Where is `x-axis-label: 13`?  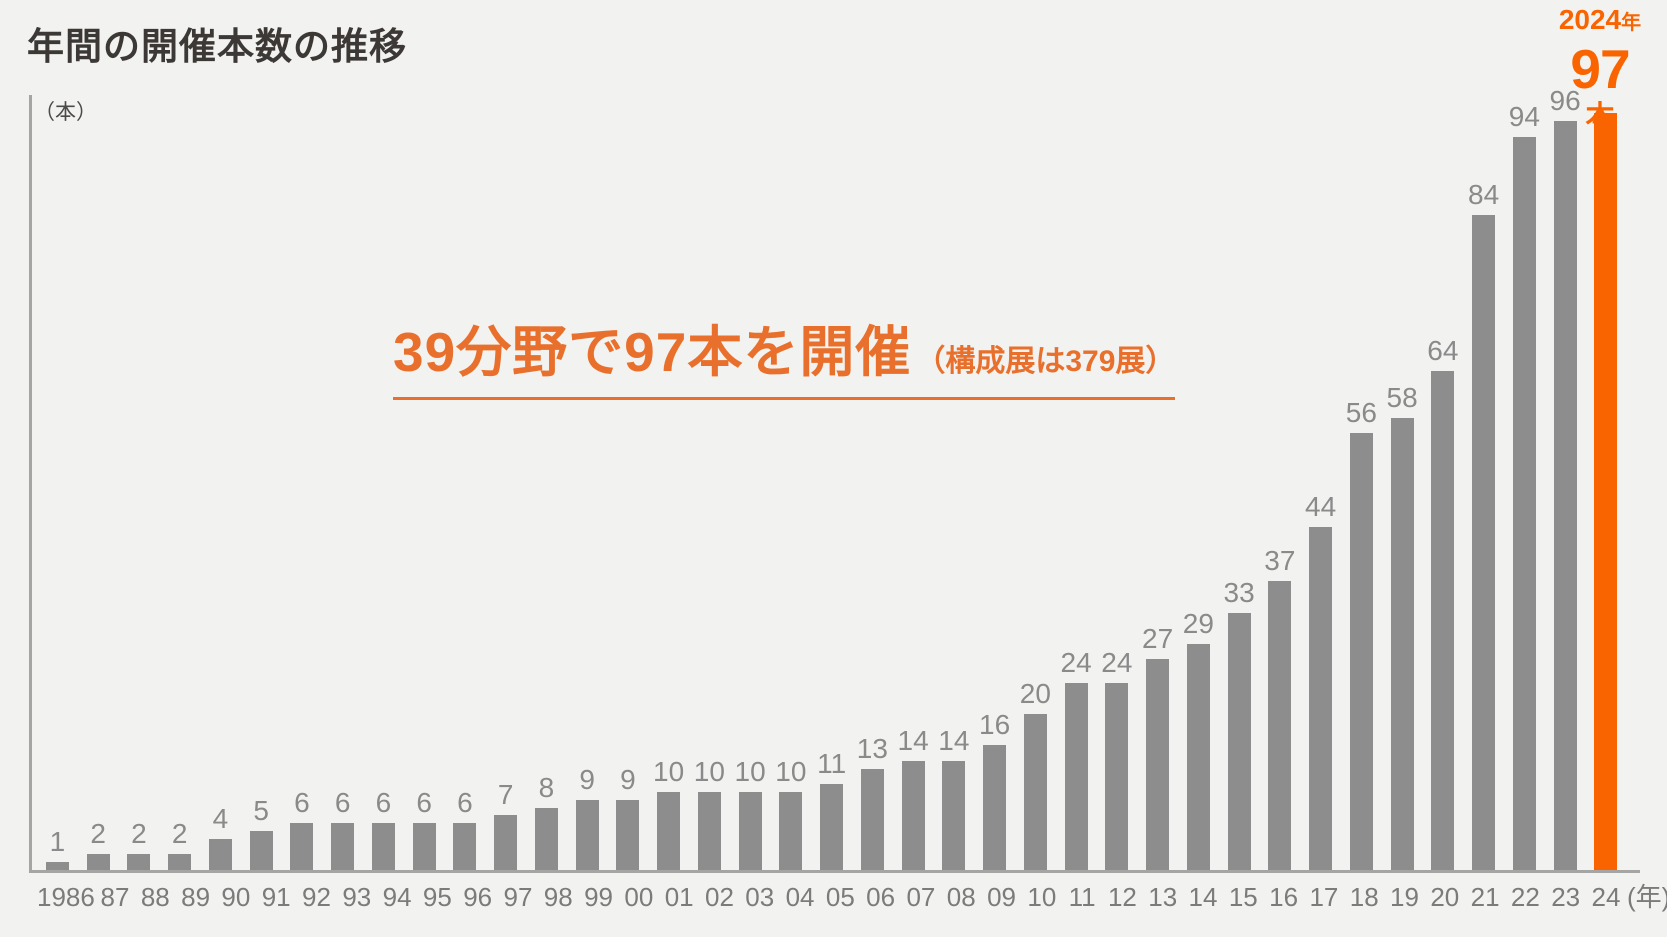
x-axis-label: 13 is located at coordinates (1163, 897).